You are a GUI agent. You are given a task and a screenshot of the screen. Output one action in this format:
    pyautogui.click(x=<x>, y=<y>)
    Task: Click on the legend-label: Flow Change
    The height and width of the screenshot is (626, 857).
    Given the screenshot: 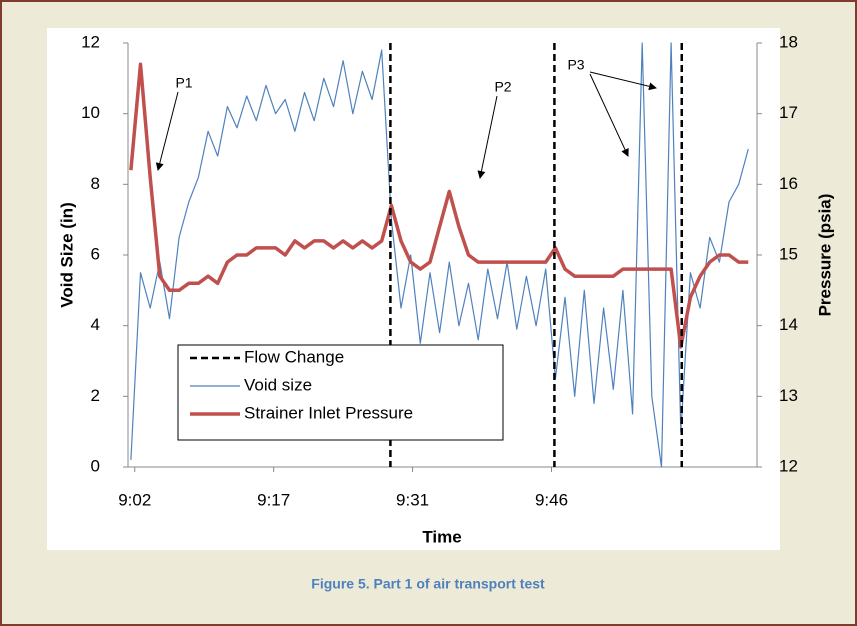 What is the action you would take?
    pyautogui.click(x=294, y=356)
    